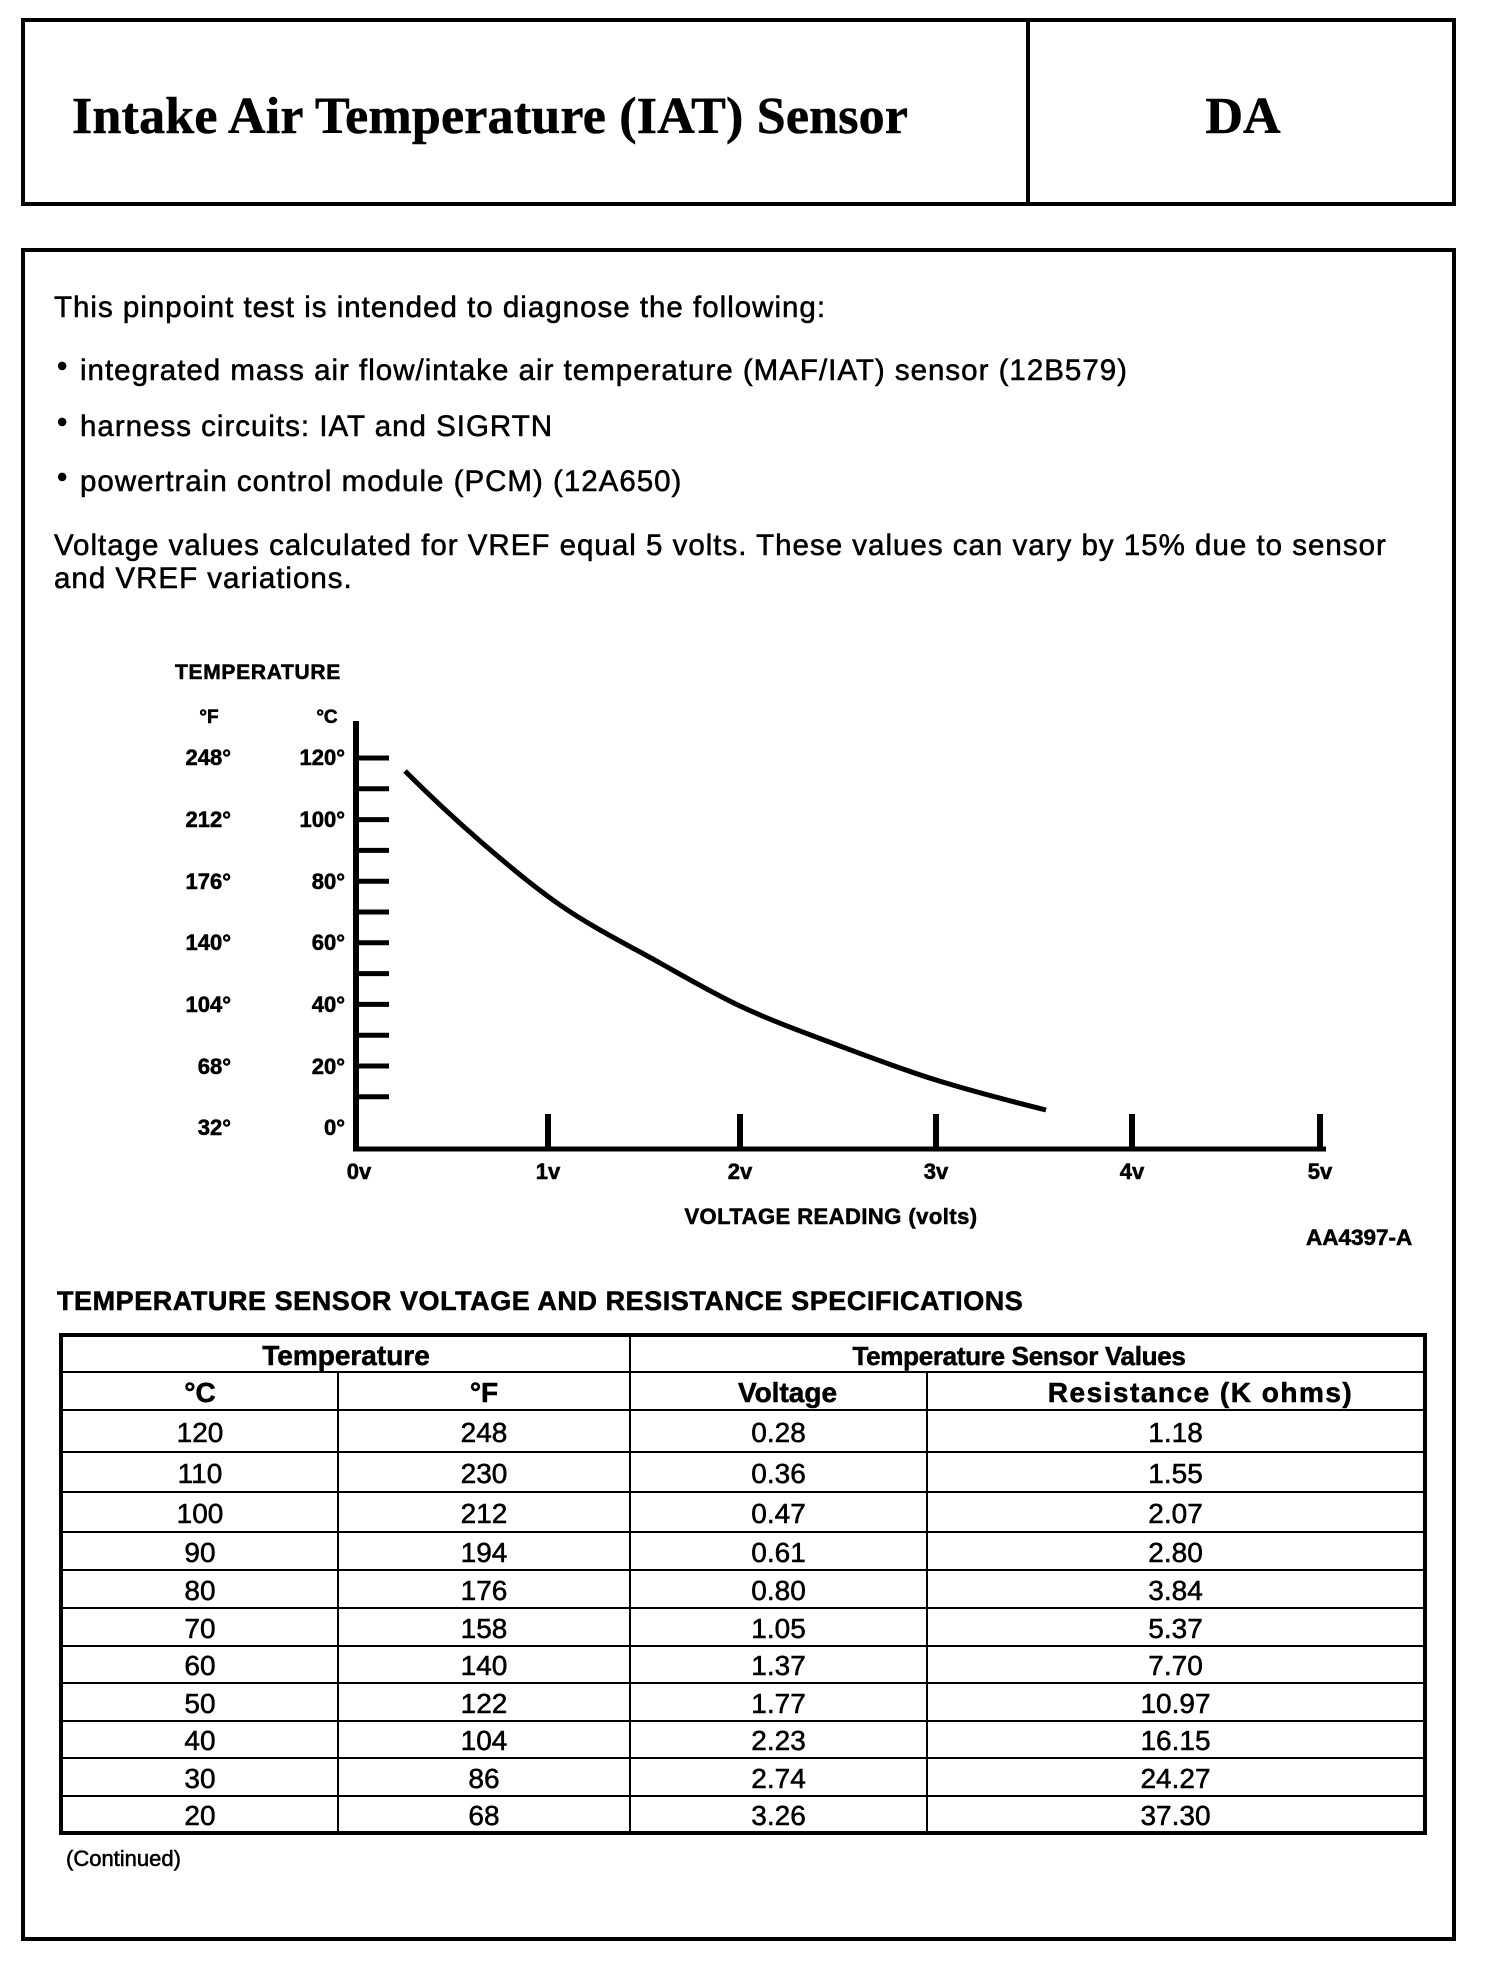 The image size is (1504, 1968). Describe the element at coordinates (936, 1171) in the screenshot. I see `svg-text: 3v` at that location.